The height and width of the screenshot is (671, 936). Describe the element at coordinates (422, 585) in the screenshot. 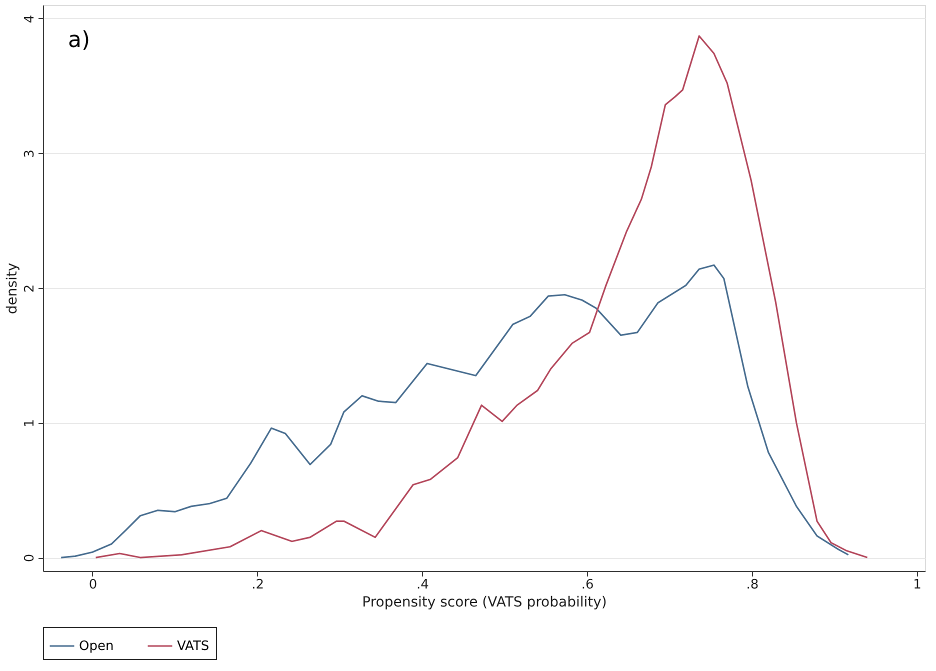

I see `x-tick-label: .4` at that location.